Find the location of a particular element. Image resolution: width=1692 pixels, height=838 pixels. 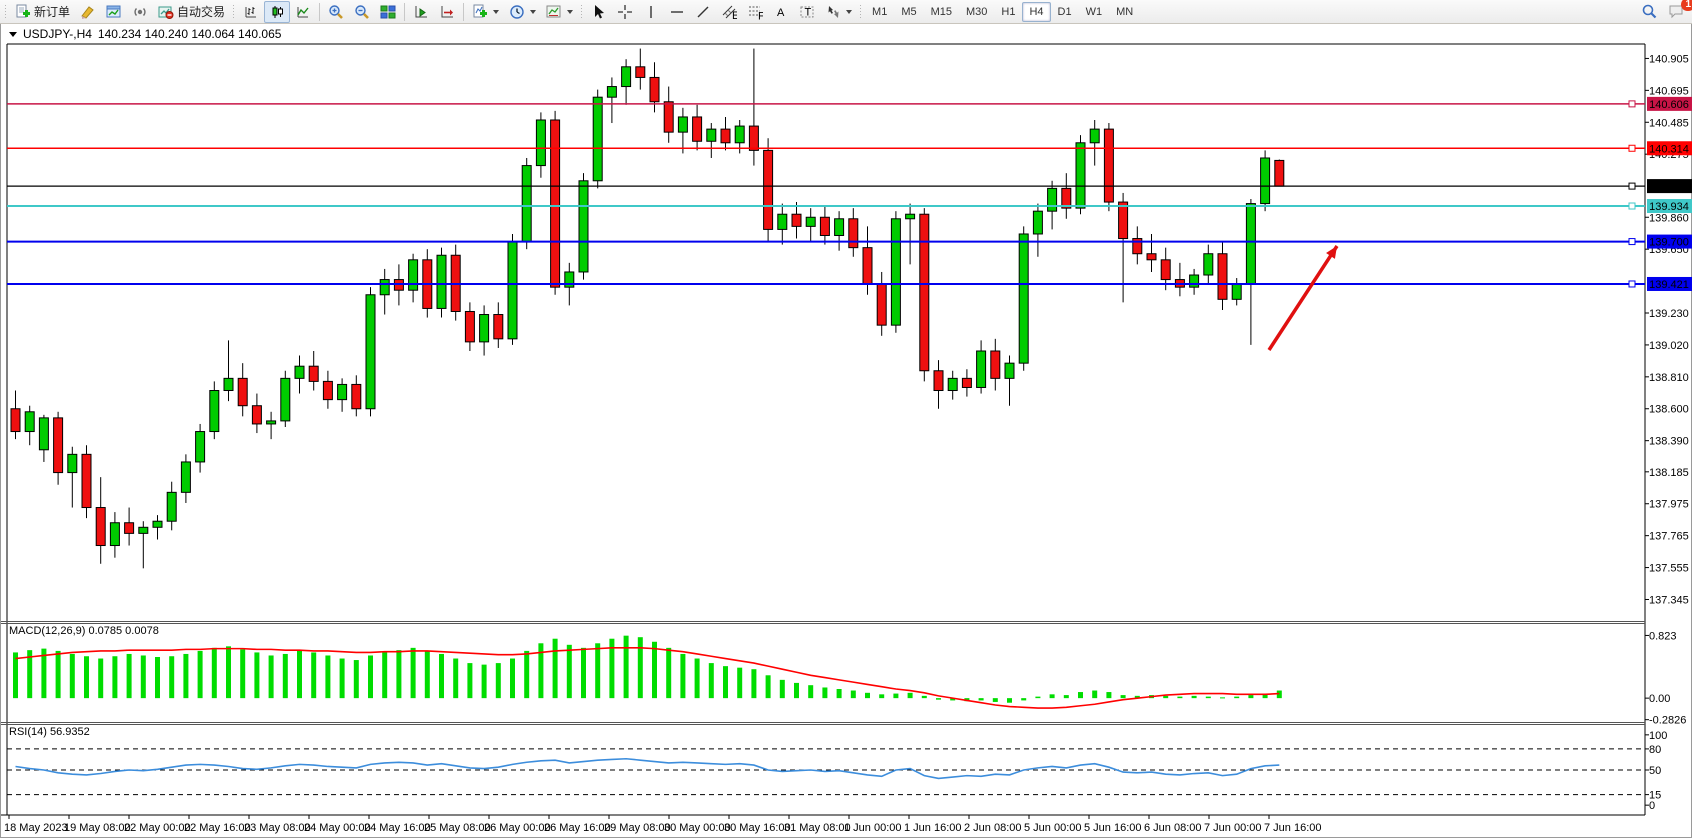

marker-button is located at coordinates (88, 12).